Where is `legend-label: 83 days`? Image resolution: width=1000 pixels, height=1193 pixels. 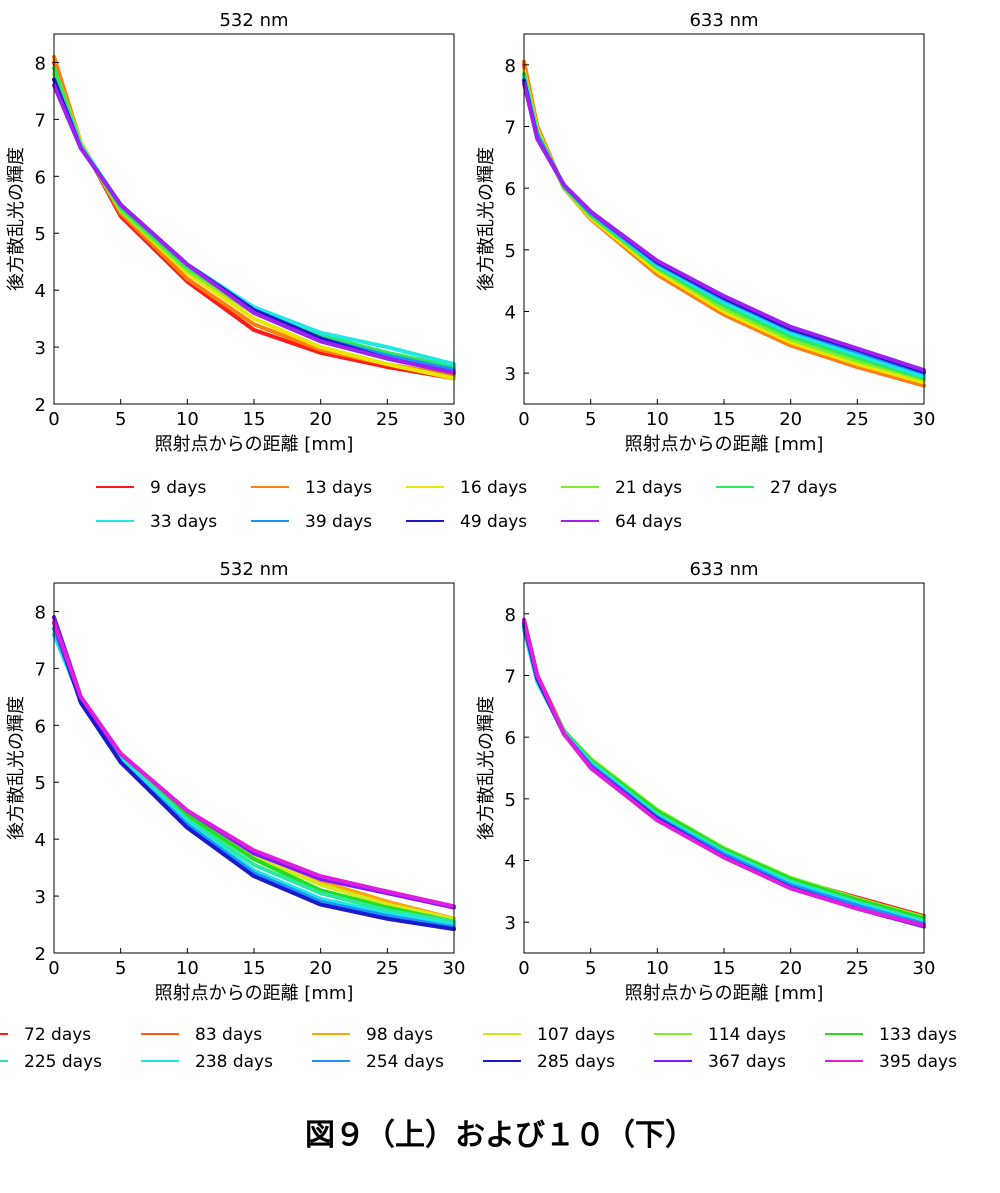
legend-label: 83 days is located at coordinates (228, 1035).